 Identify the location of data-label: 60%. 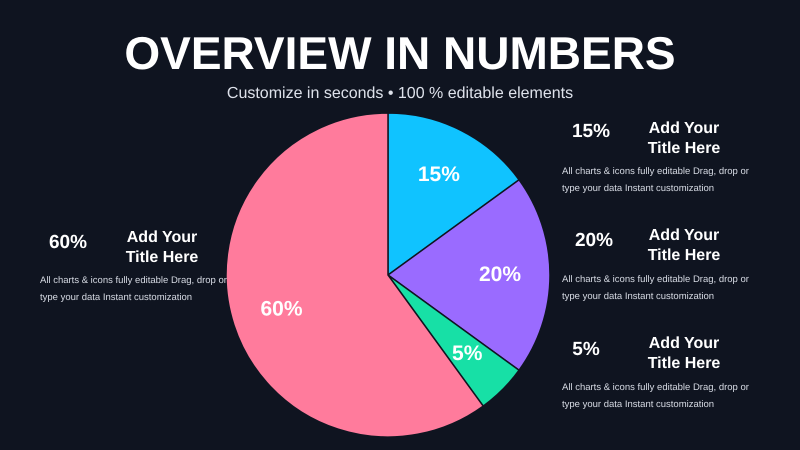
(281, 309).